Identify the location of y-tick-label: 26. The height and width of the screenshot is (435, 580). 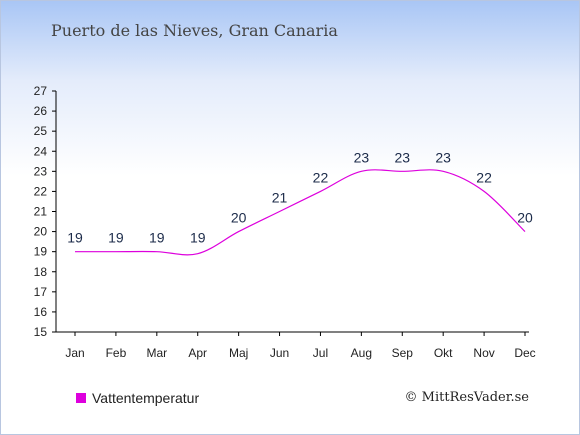
(41, 111).